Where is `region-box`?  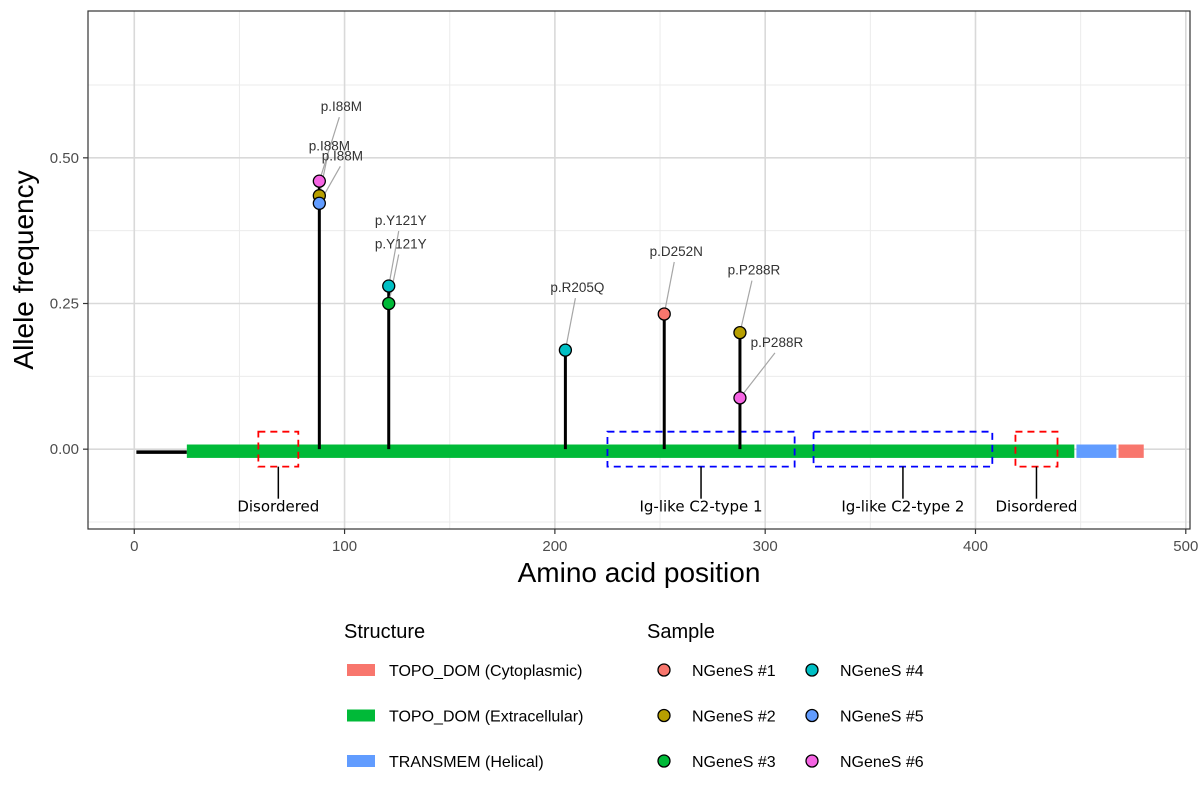
region-box is located at coordinates (278, 449).